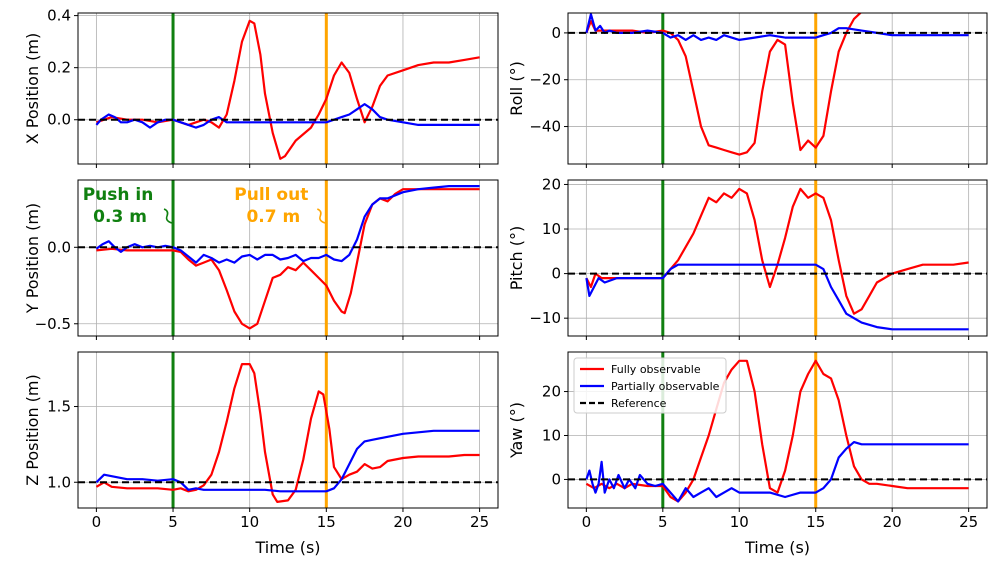 The width and height of the screenshot is (997, 561). I want to click on y-tick-label: −10, so click(545, 318).